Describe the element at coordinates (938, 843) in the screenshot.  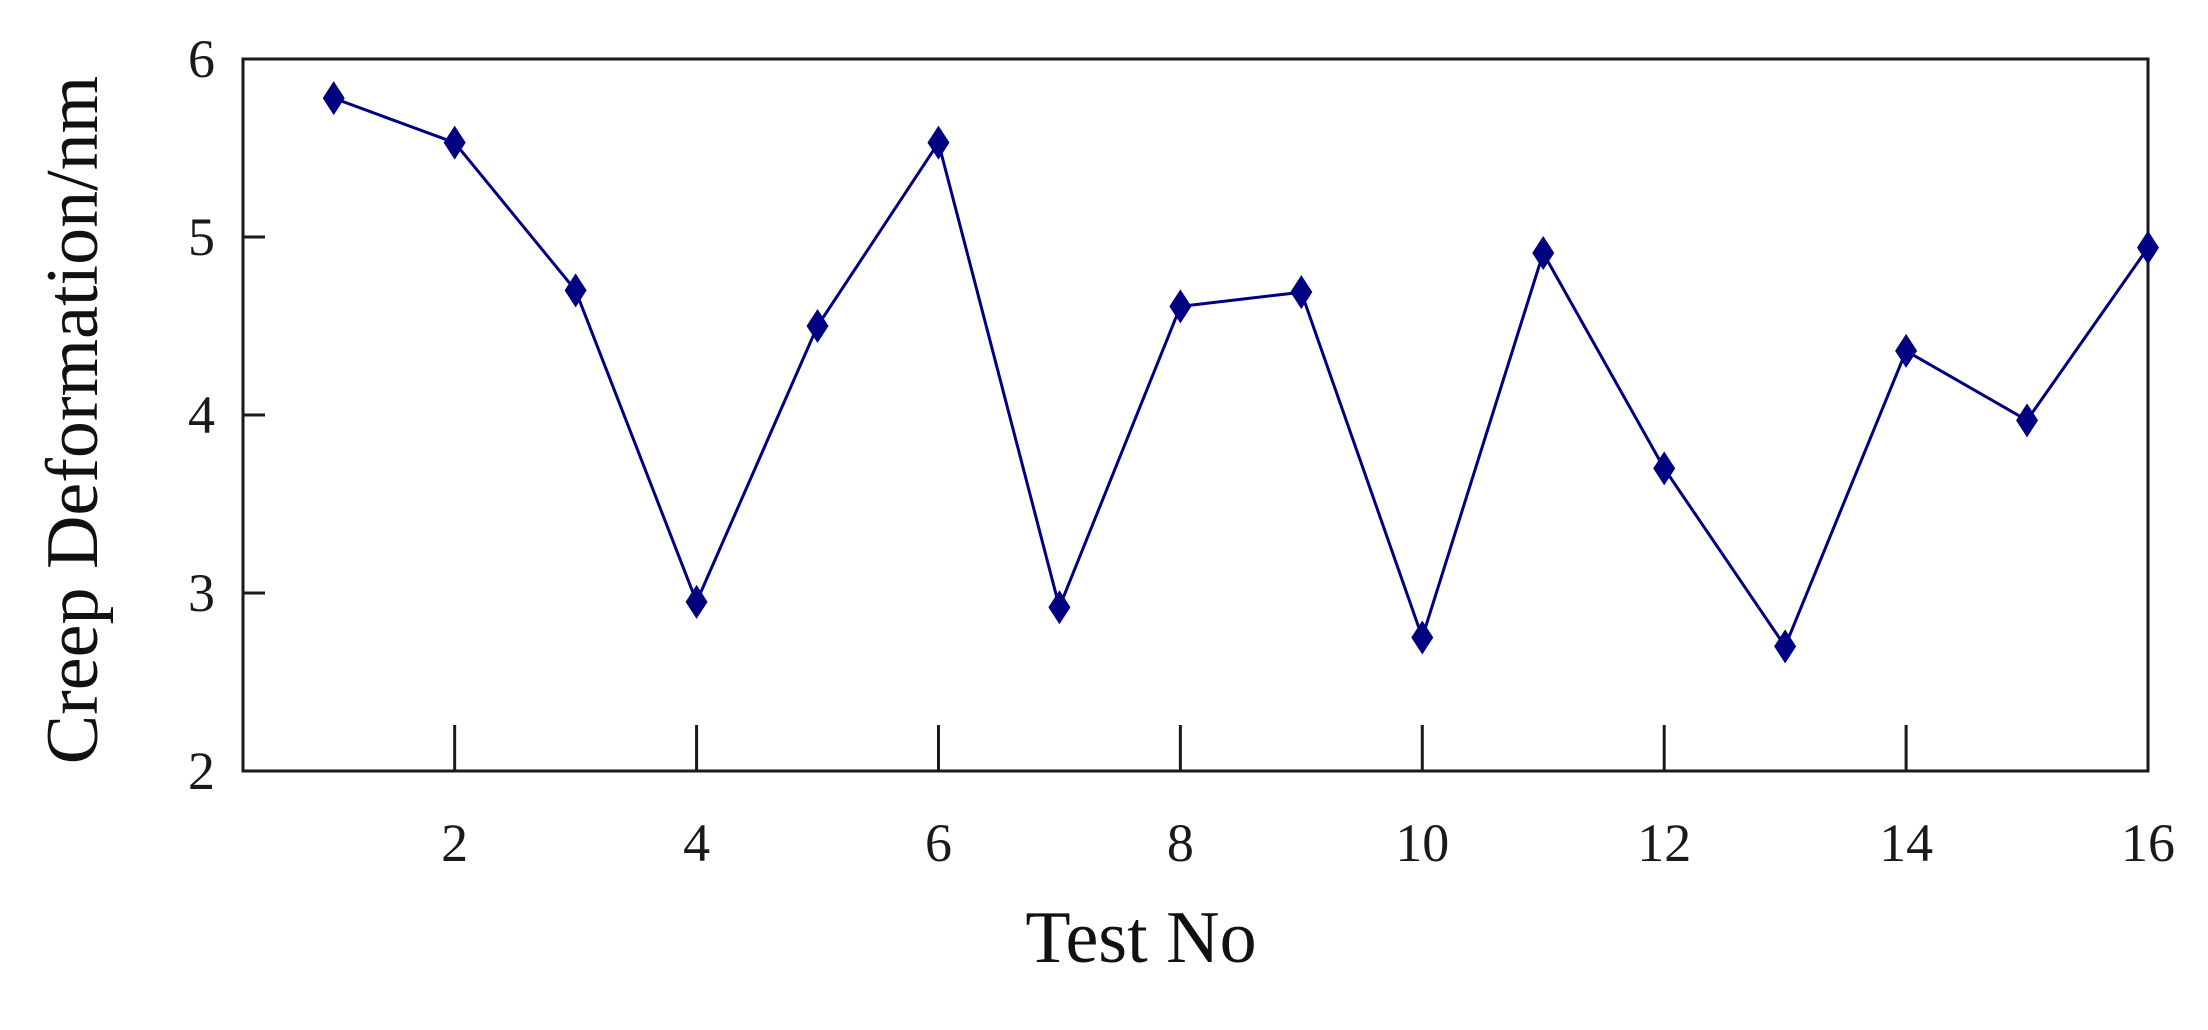
I see `x-tick-label-6: 6` at that location.